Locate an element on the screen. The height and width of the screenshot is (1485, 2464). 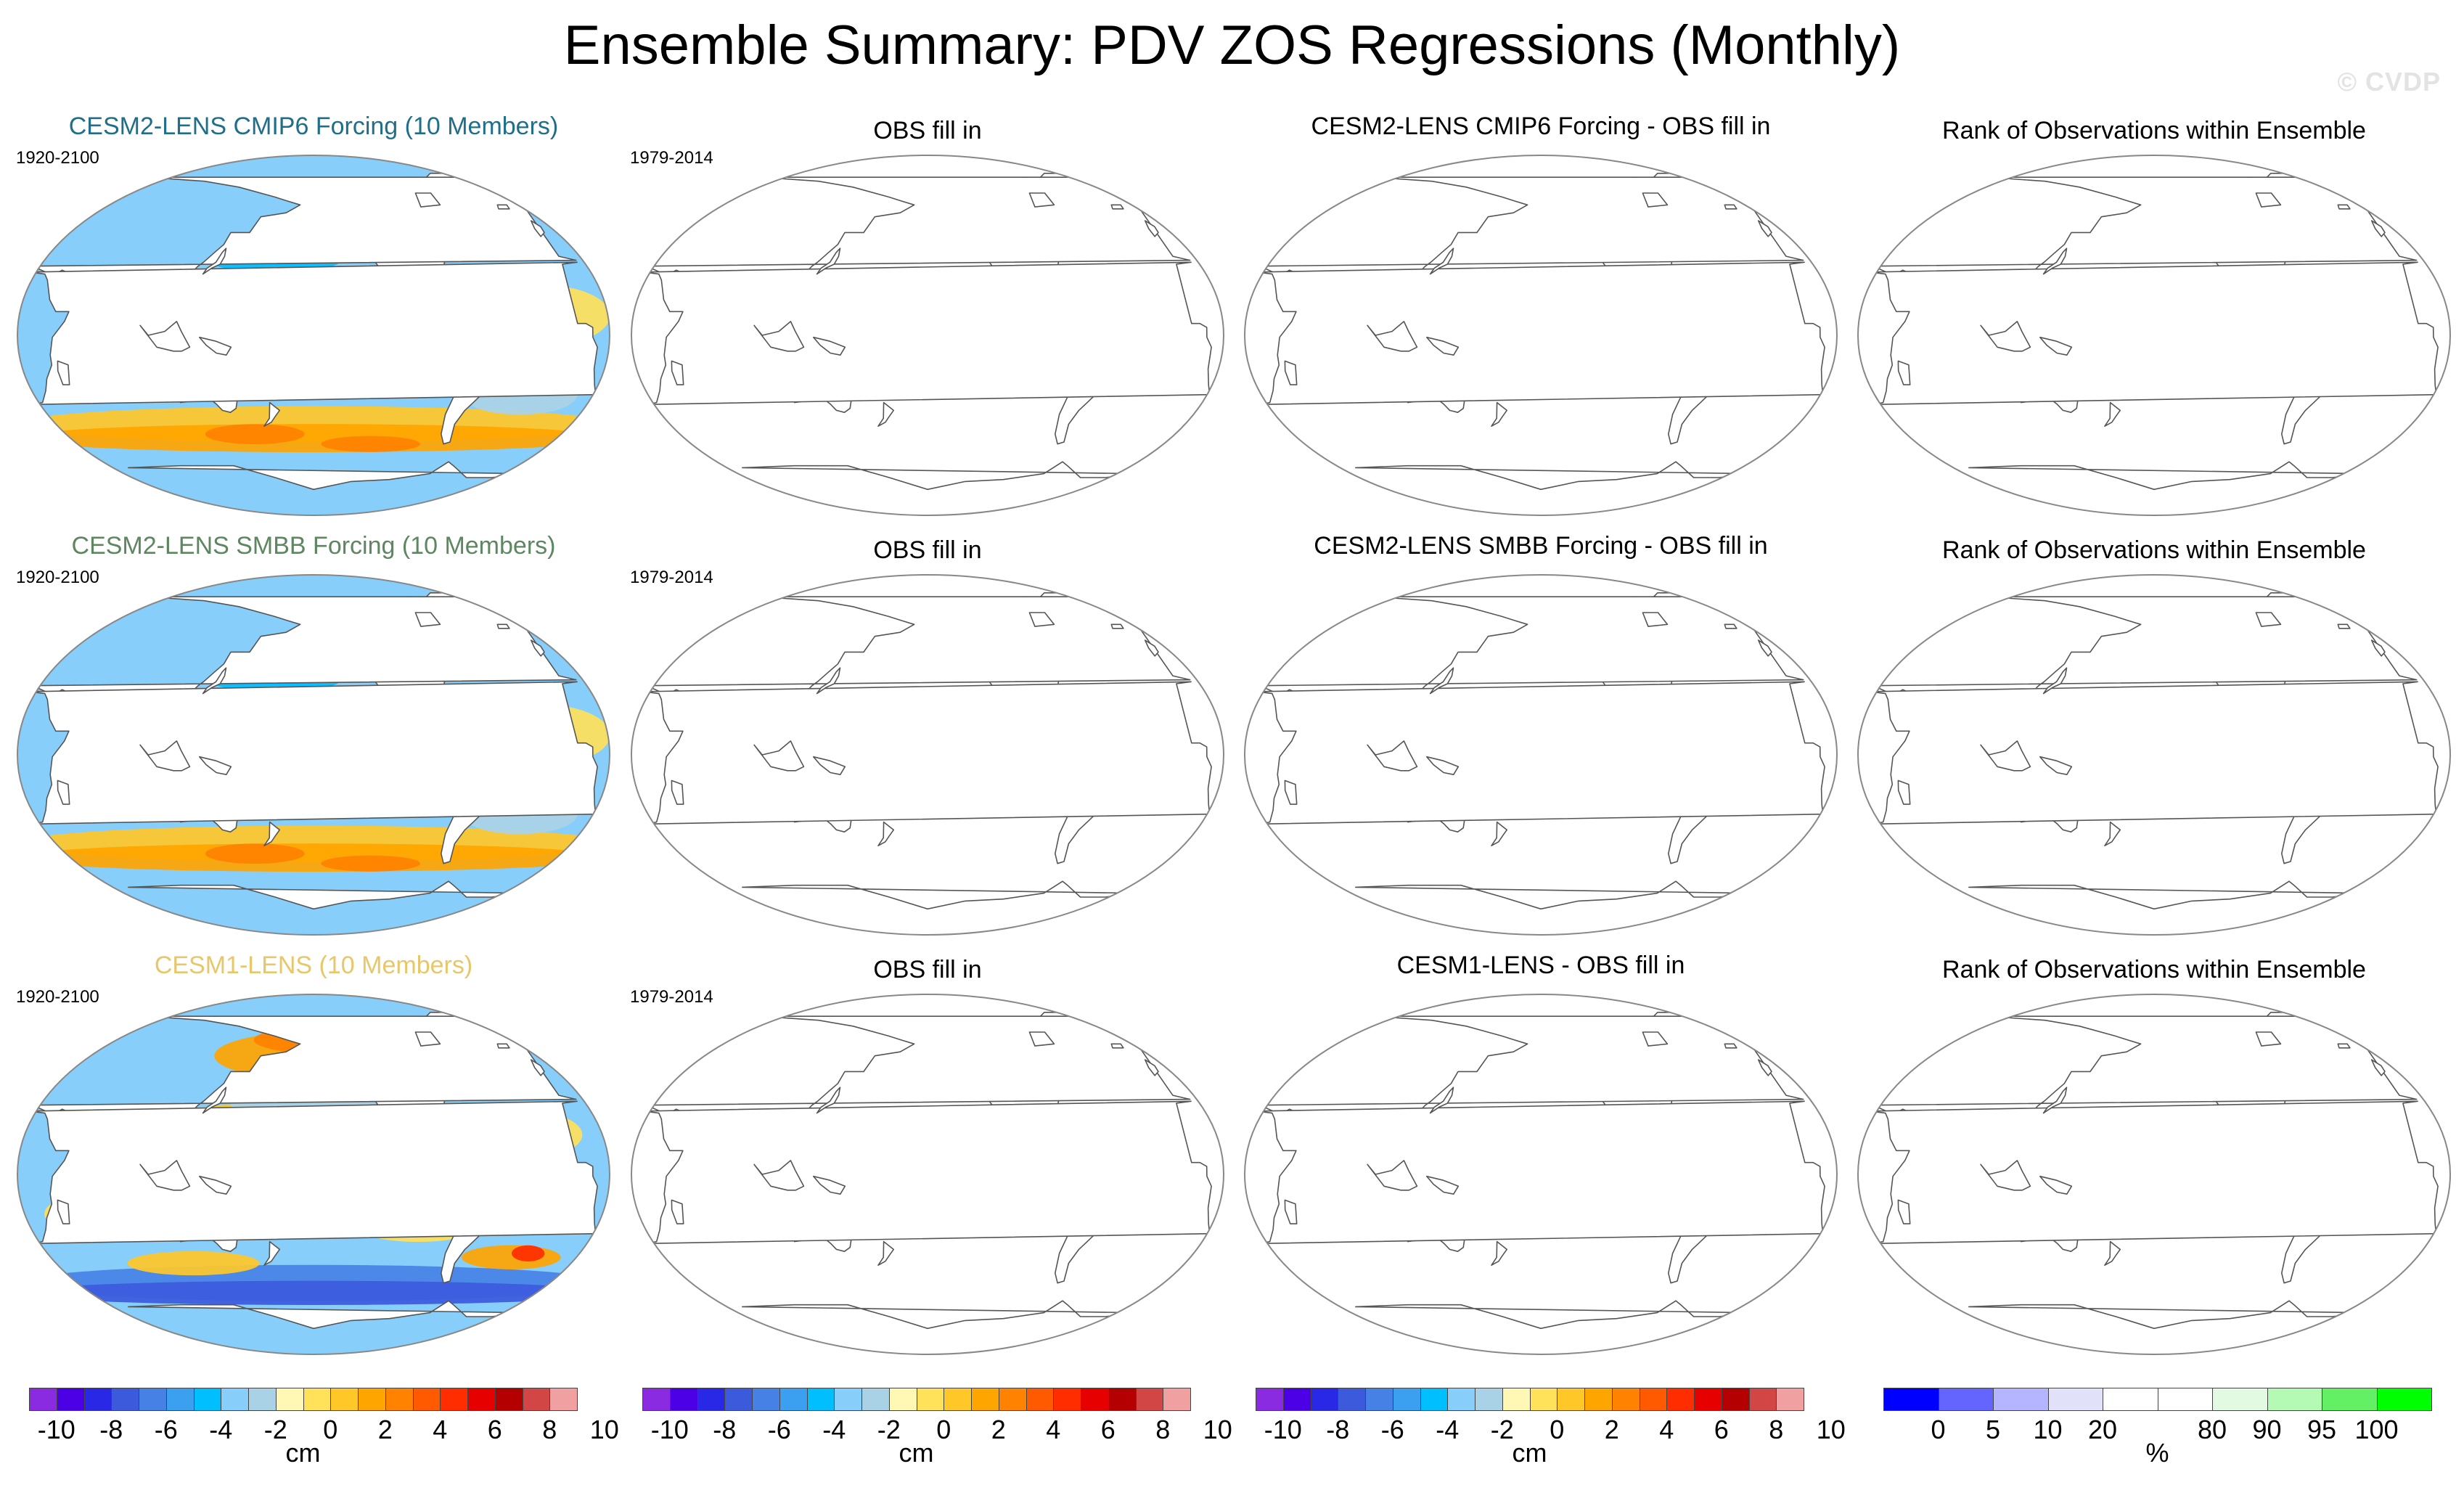
map-panel-obs: OBS fill in 1979-2014 is located at coordinates (927, 1154).